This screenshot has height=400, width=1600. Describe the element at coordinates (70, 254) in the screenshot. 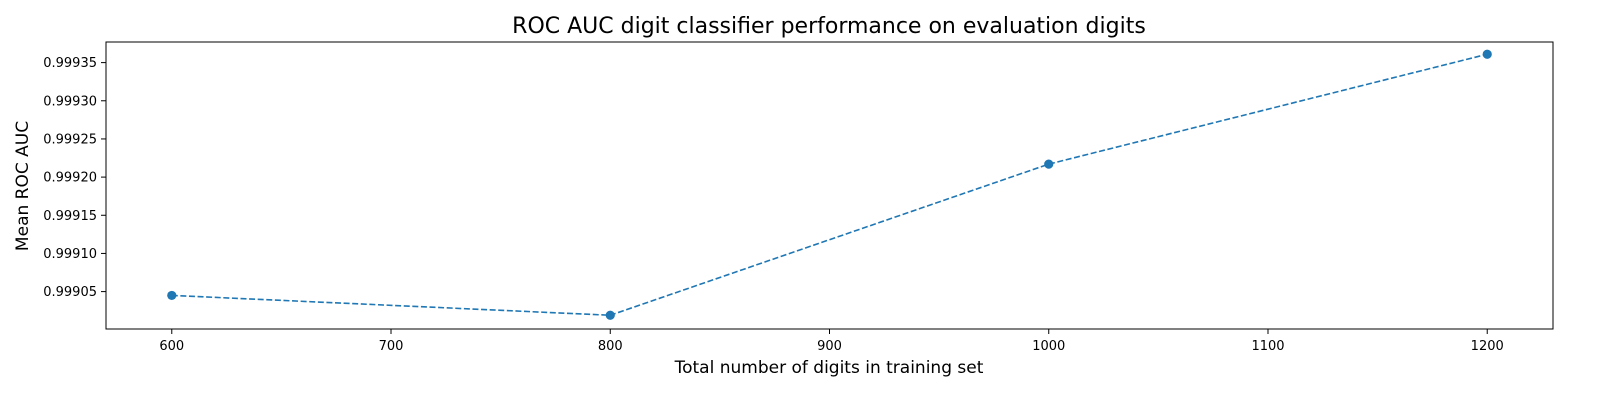

I see `y-tick-label: 0.99910` at that location.